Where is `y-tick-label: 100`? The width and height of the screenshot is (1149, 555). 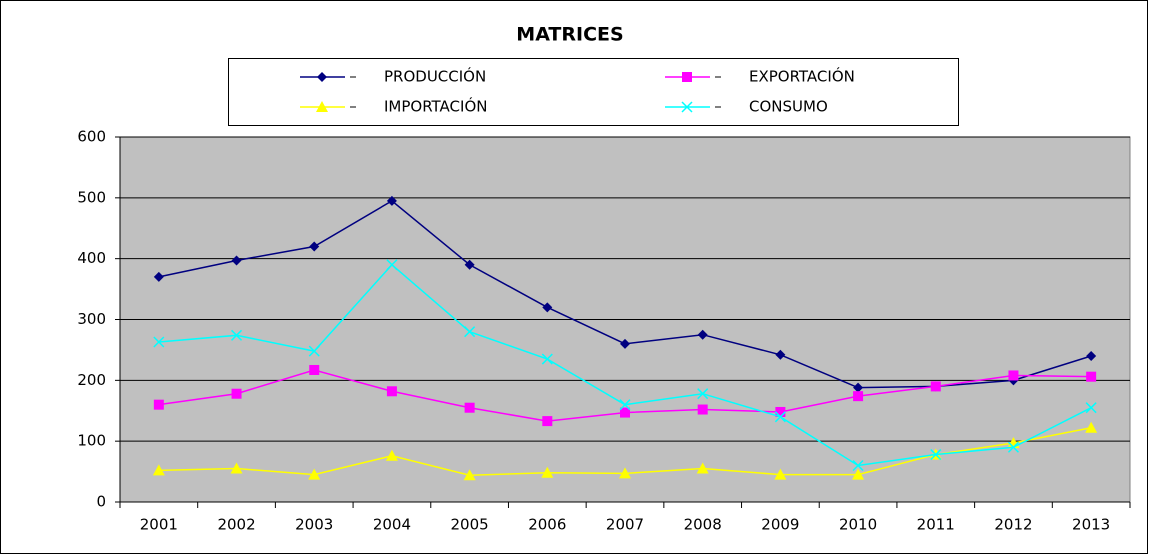
y-tick-label: 100 is located at coordinates (91, 441).